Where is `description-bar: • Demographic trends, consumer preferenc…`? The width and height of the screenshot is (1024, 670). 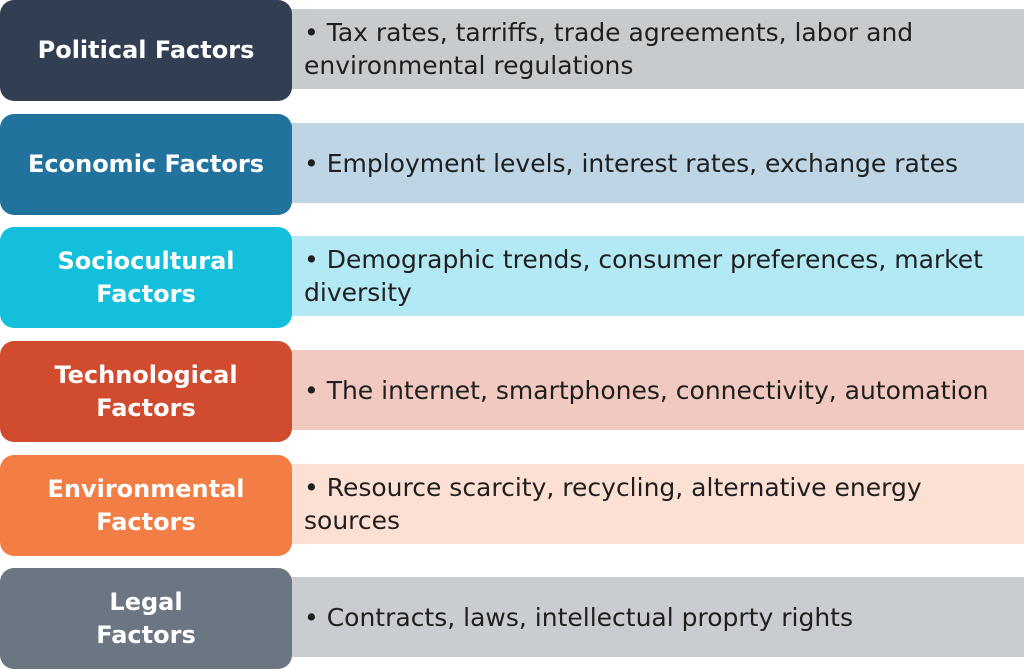 description-bar: • Demographic trends, consumer preferenc… is located at coordinates (653, 276).